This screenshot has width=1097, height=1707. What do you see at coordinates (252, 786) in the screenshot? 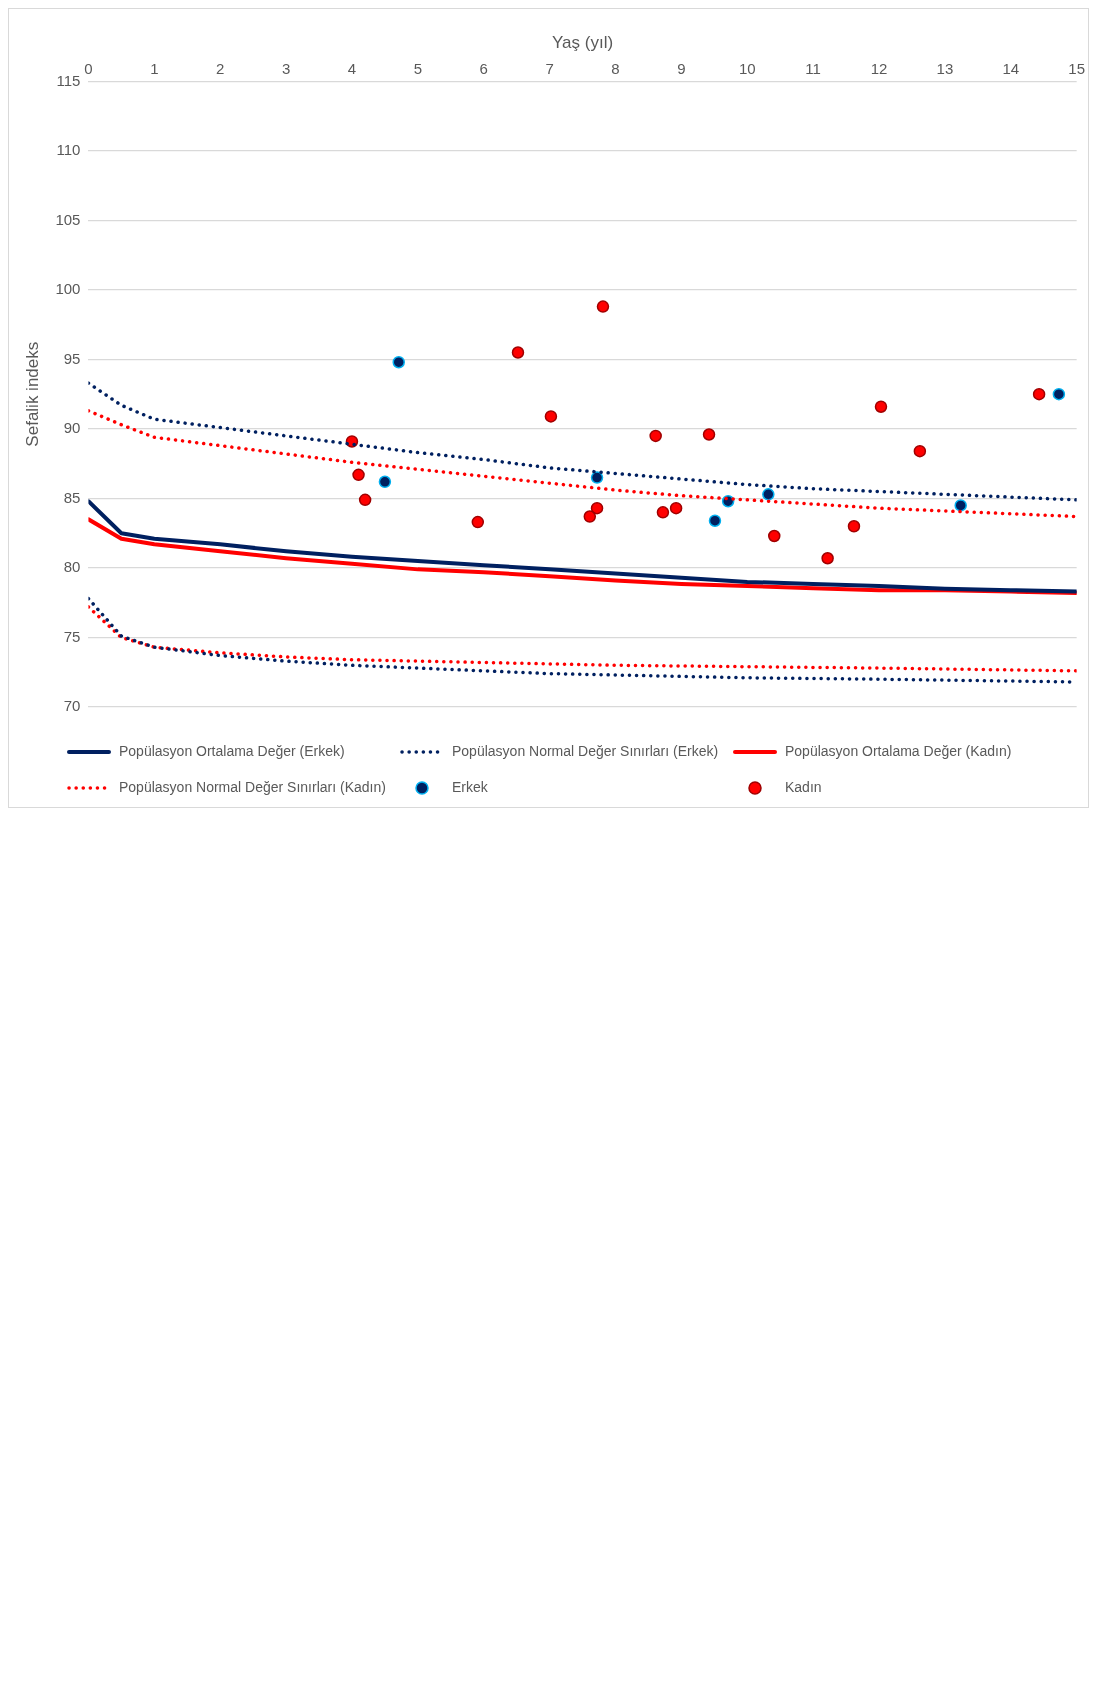
I see `legend-label: Popülasyon Normal Değer Sınırları (Kadın)` at bounding box center [252, 786].